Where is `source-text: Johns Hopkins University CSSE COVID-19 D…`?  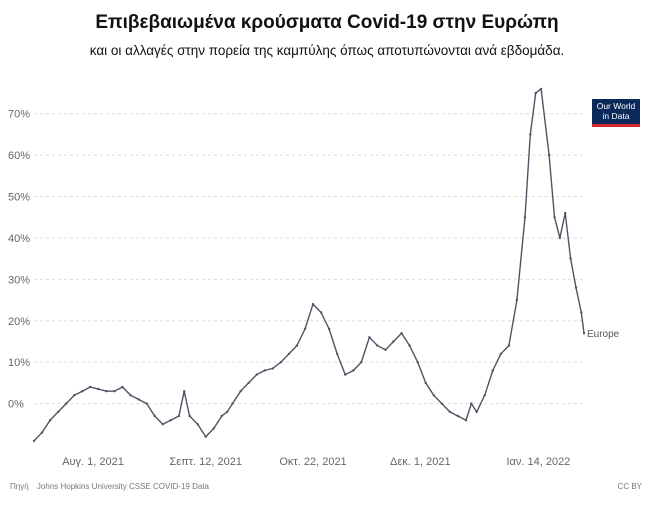
source-text: Johns Hopkins University CSSE COVID-19 D… is located at coordinates (122, 486).